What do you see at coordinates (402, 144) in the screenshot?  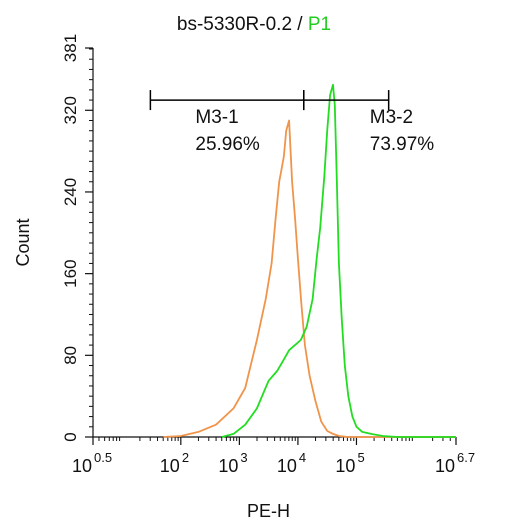 I see `marker-percent: 73.97%` at bounding box center [402, 144].